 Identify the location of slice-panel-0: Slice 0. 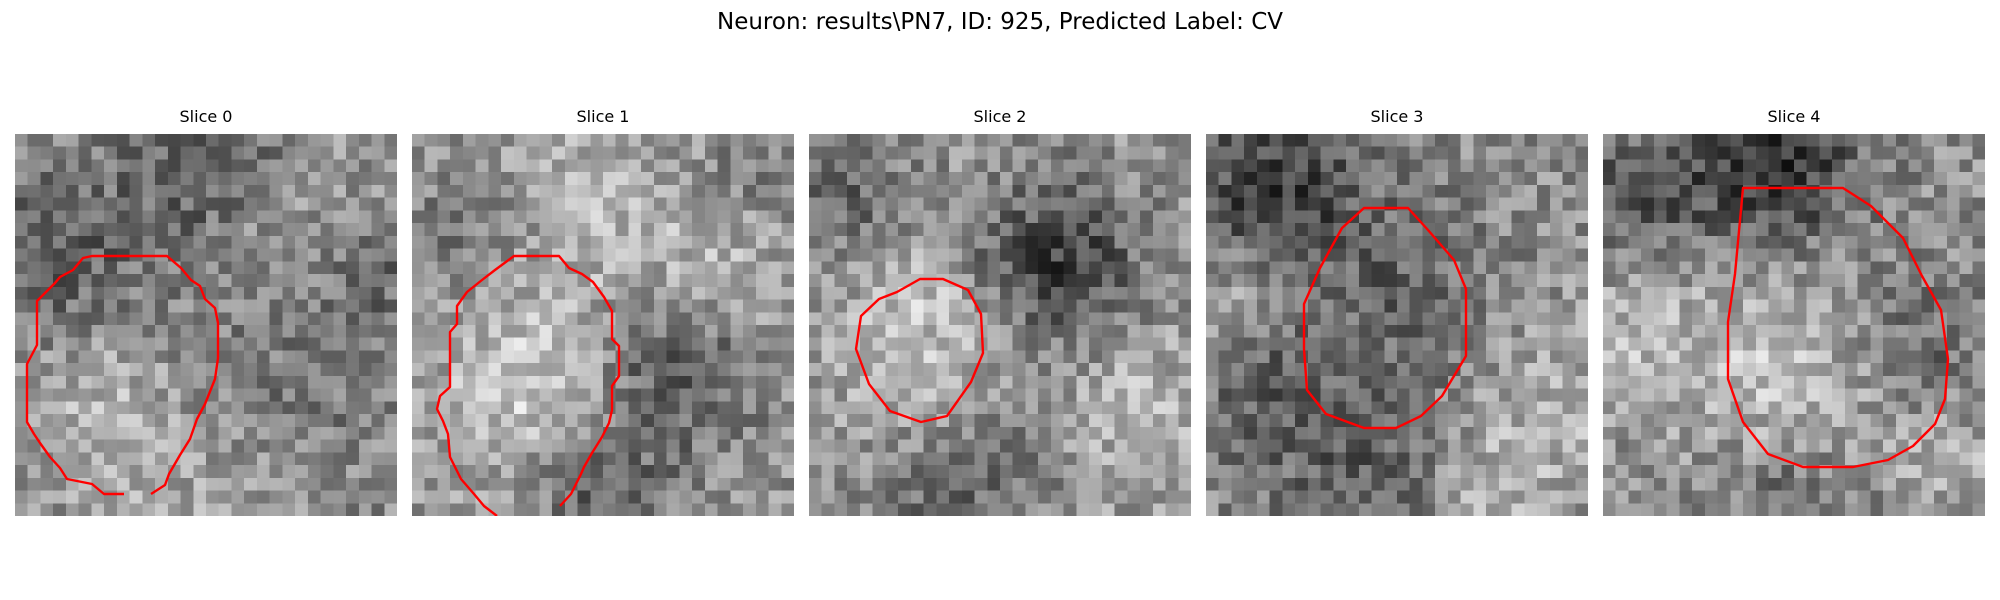
(206, 311).